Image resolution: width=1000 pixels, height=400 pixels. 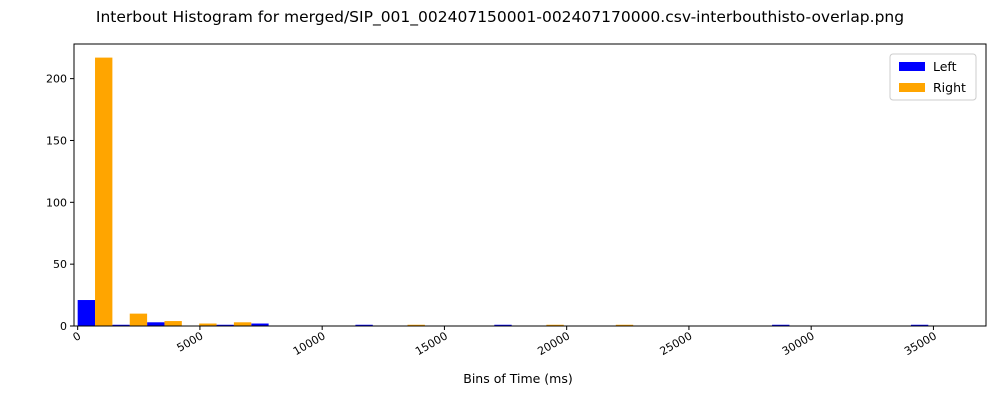 What do you see at coordinates (56, 140) in the screenshot?
I see `y-tick-label-3: 150` at bounding box center [56, 140].